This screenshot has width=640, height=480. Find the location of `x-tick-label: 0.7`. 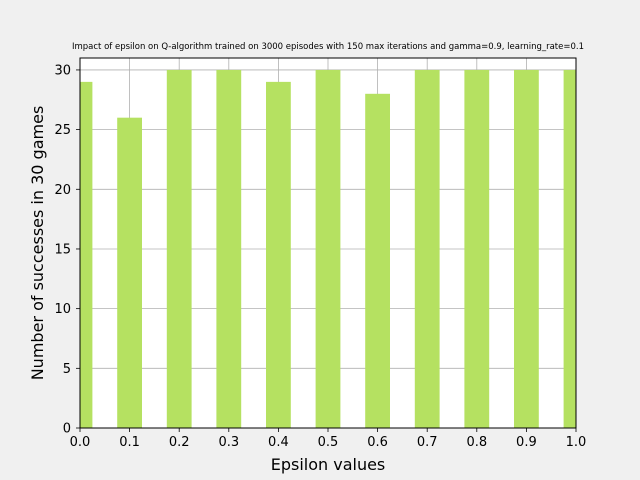

x-tick-label: 0.7 is located at coordinates (427, 442).